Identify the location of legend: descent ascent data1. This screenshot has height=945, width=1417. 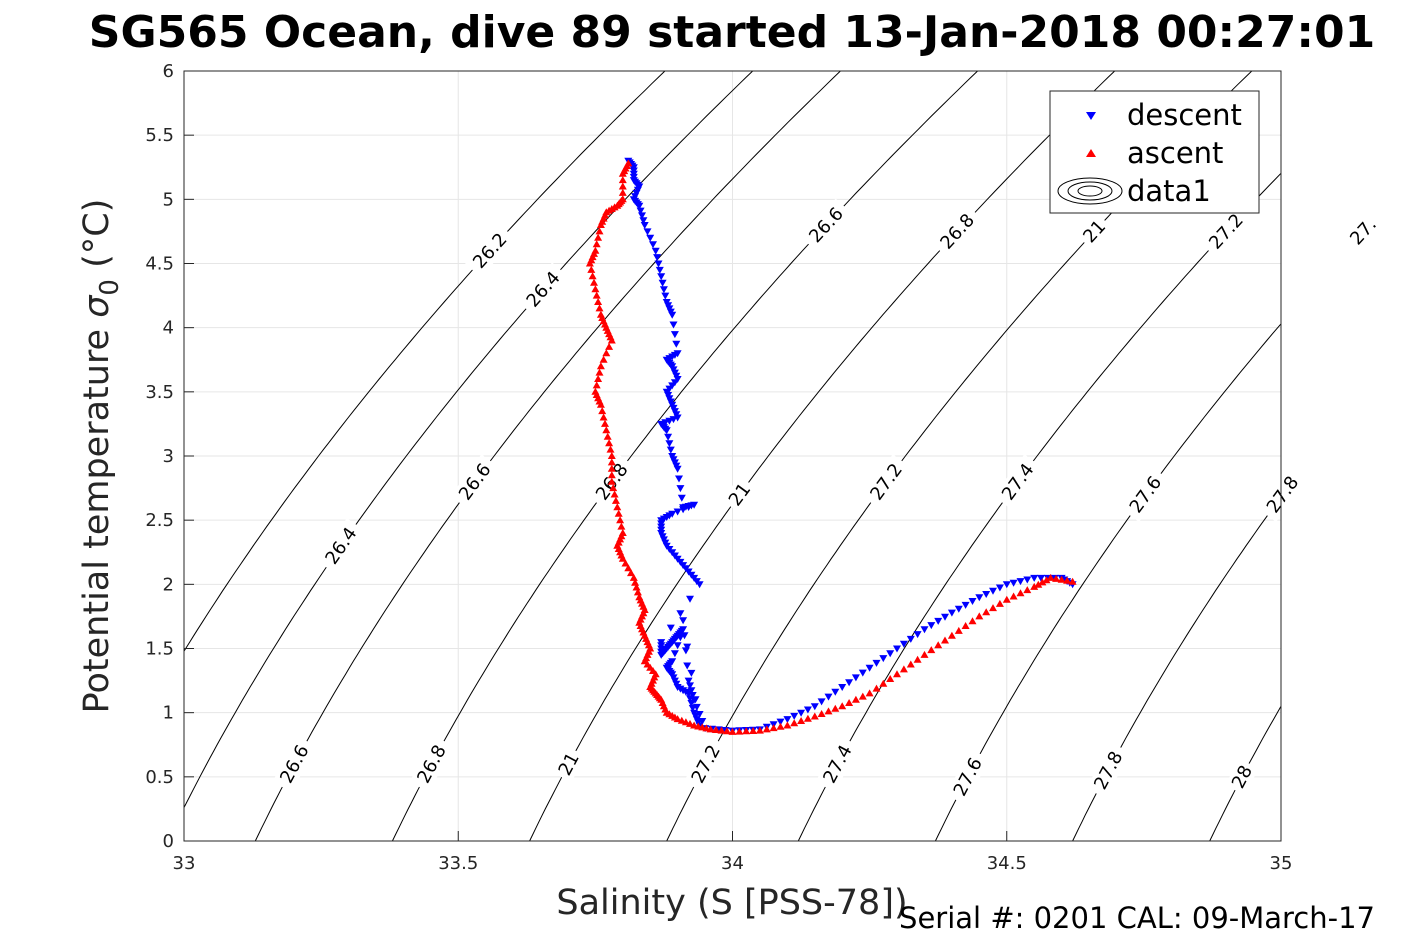
(1154, 152).